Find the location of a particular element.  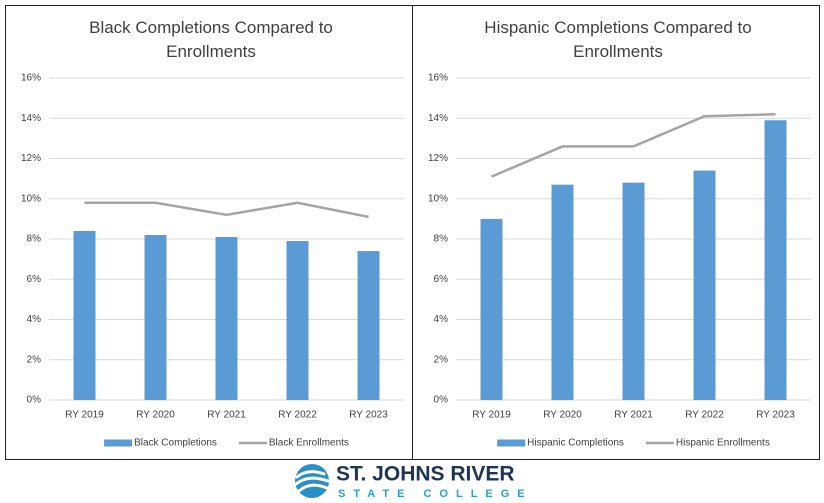

legend-label: Black Completions is located at coordinates (175, 443).